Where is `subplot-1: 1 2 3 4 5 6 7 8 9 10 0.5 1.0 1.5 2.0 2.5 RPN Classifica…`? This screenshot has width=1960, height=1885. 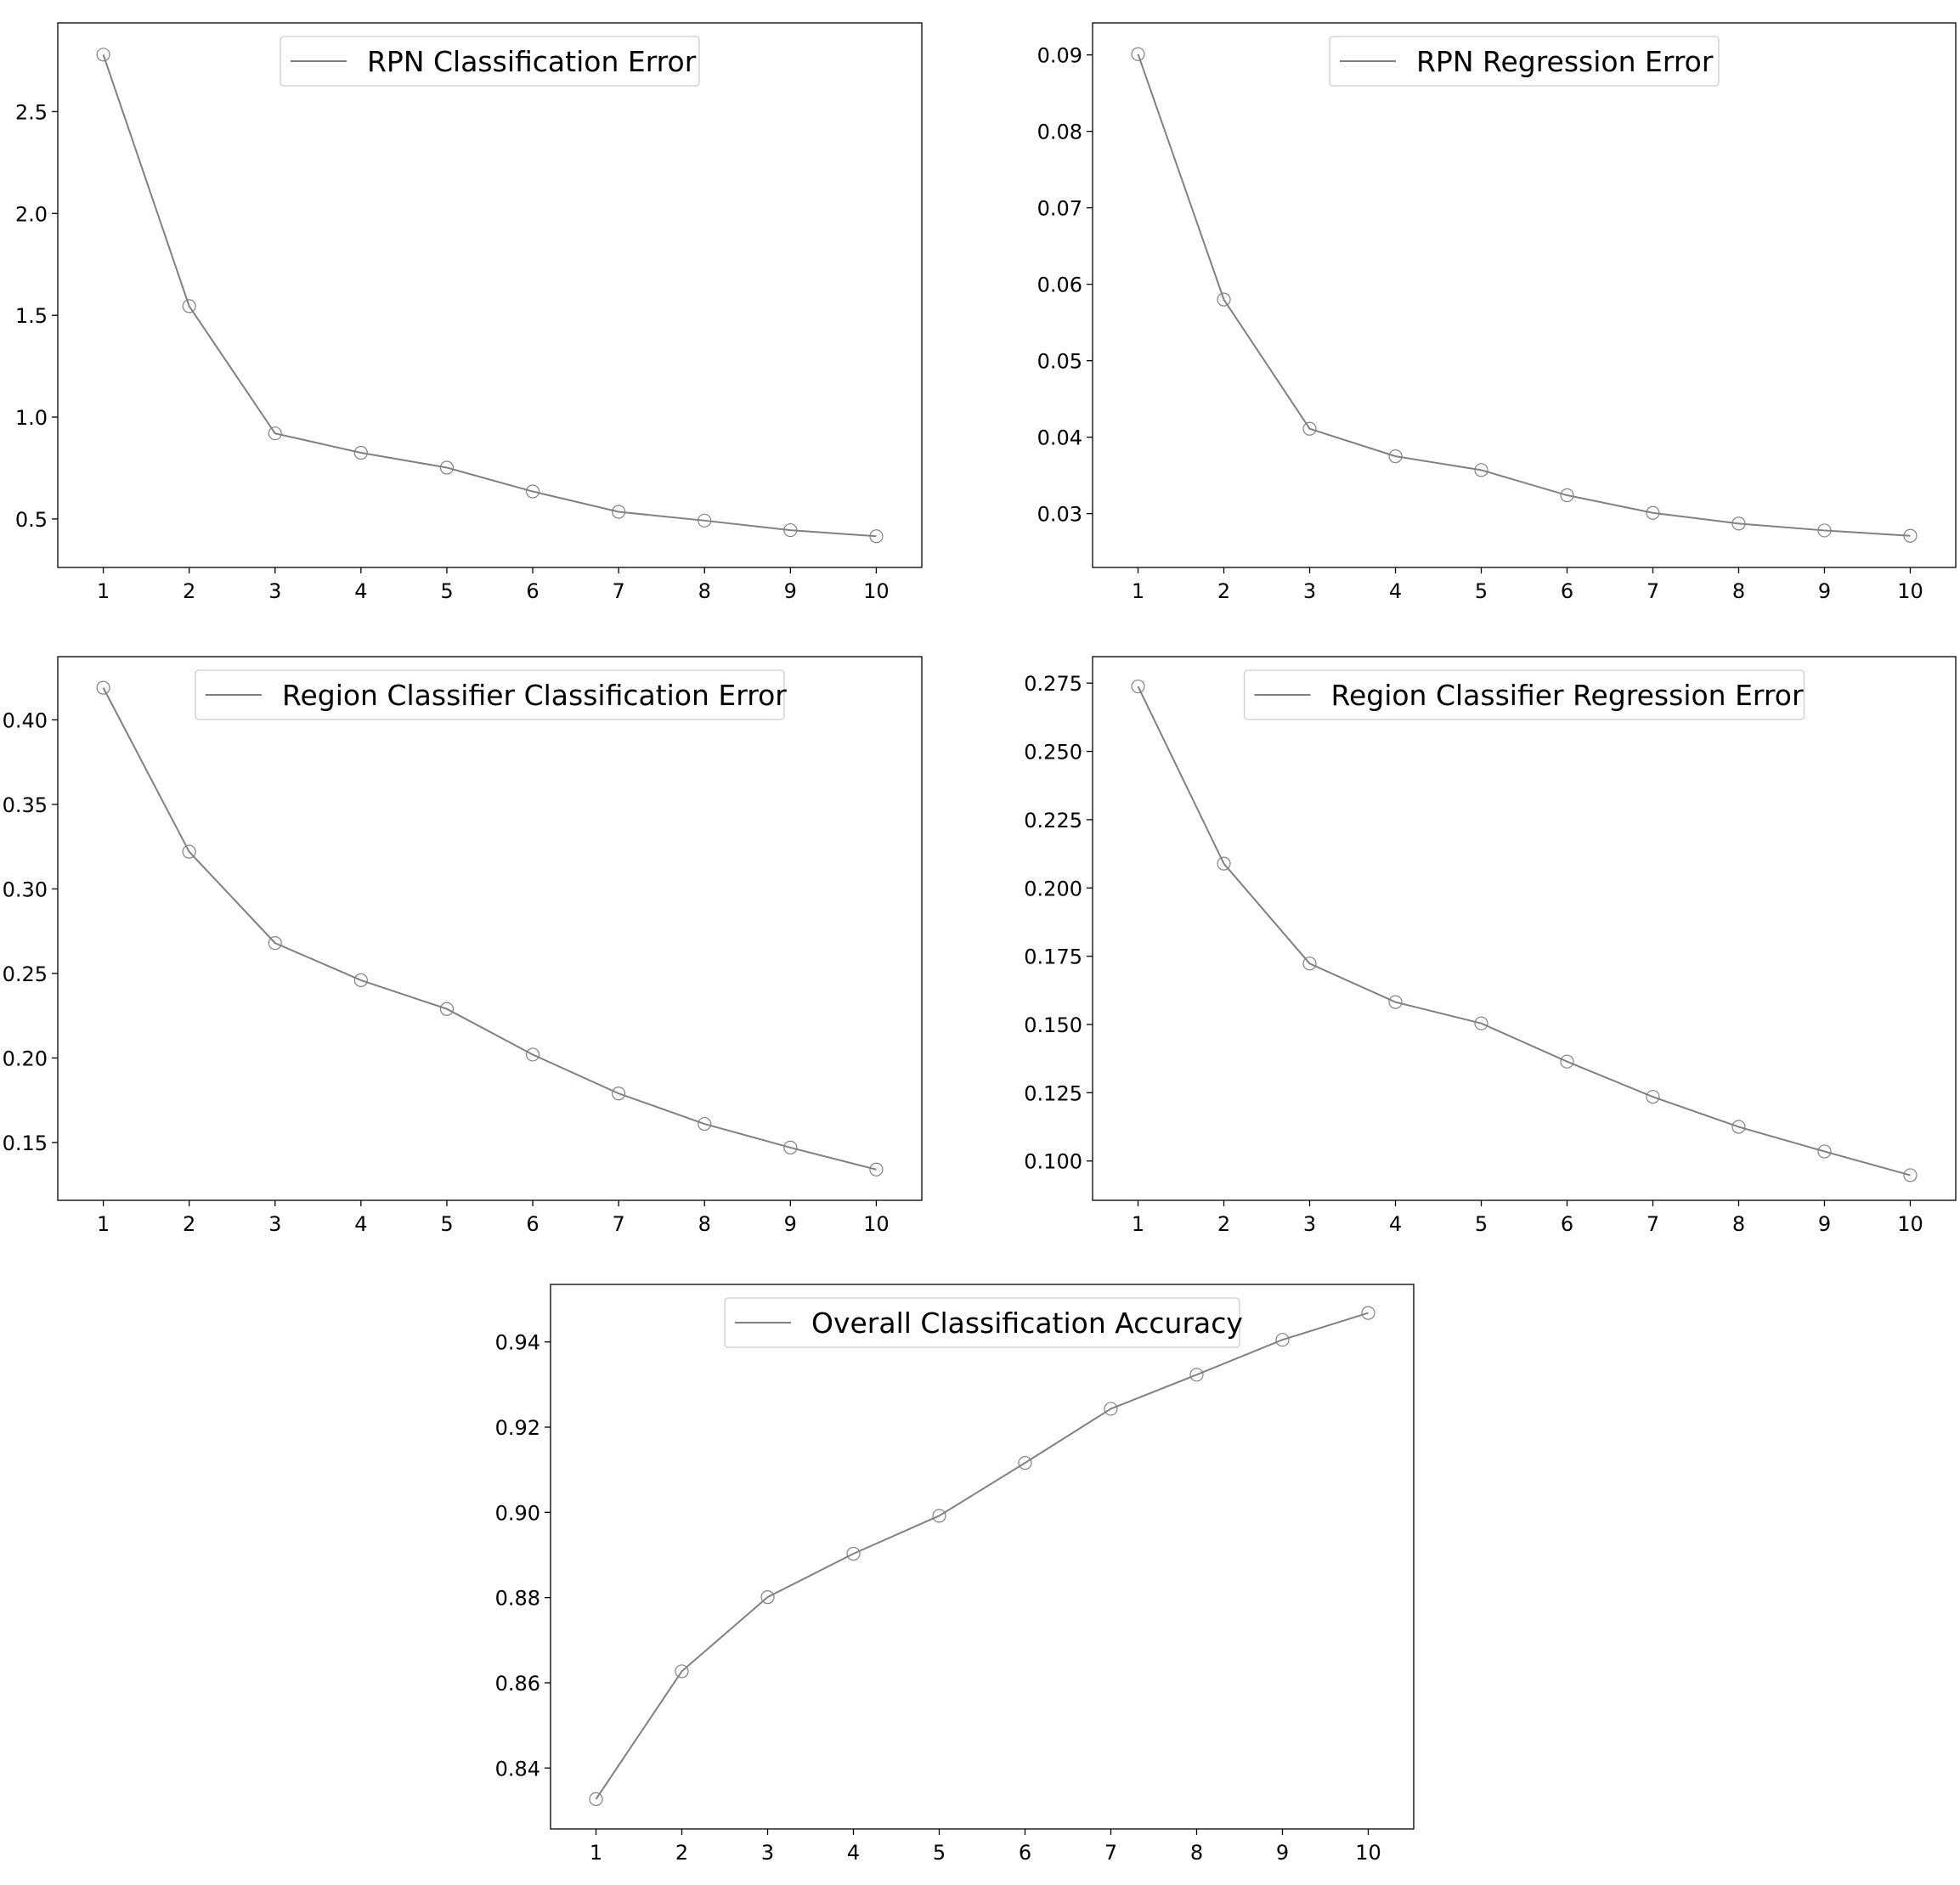
subplot-1: 1 2 3 4 5 6 7 8 9 10 0.5 1.0 1.5 2.0 2.5 RPN Classifica… is located at coordinates (469, 312).